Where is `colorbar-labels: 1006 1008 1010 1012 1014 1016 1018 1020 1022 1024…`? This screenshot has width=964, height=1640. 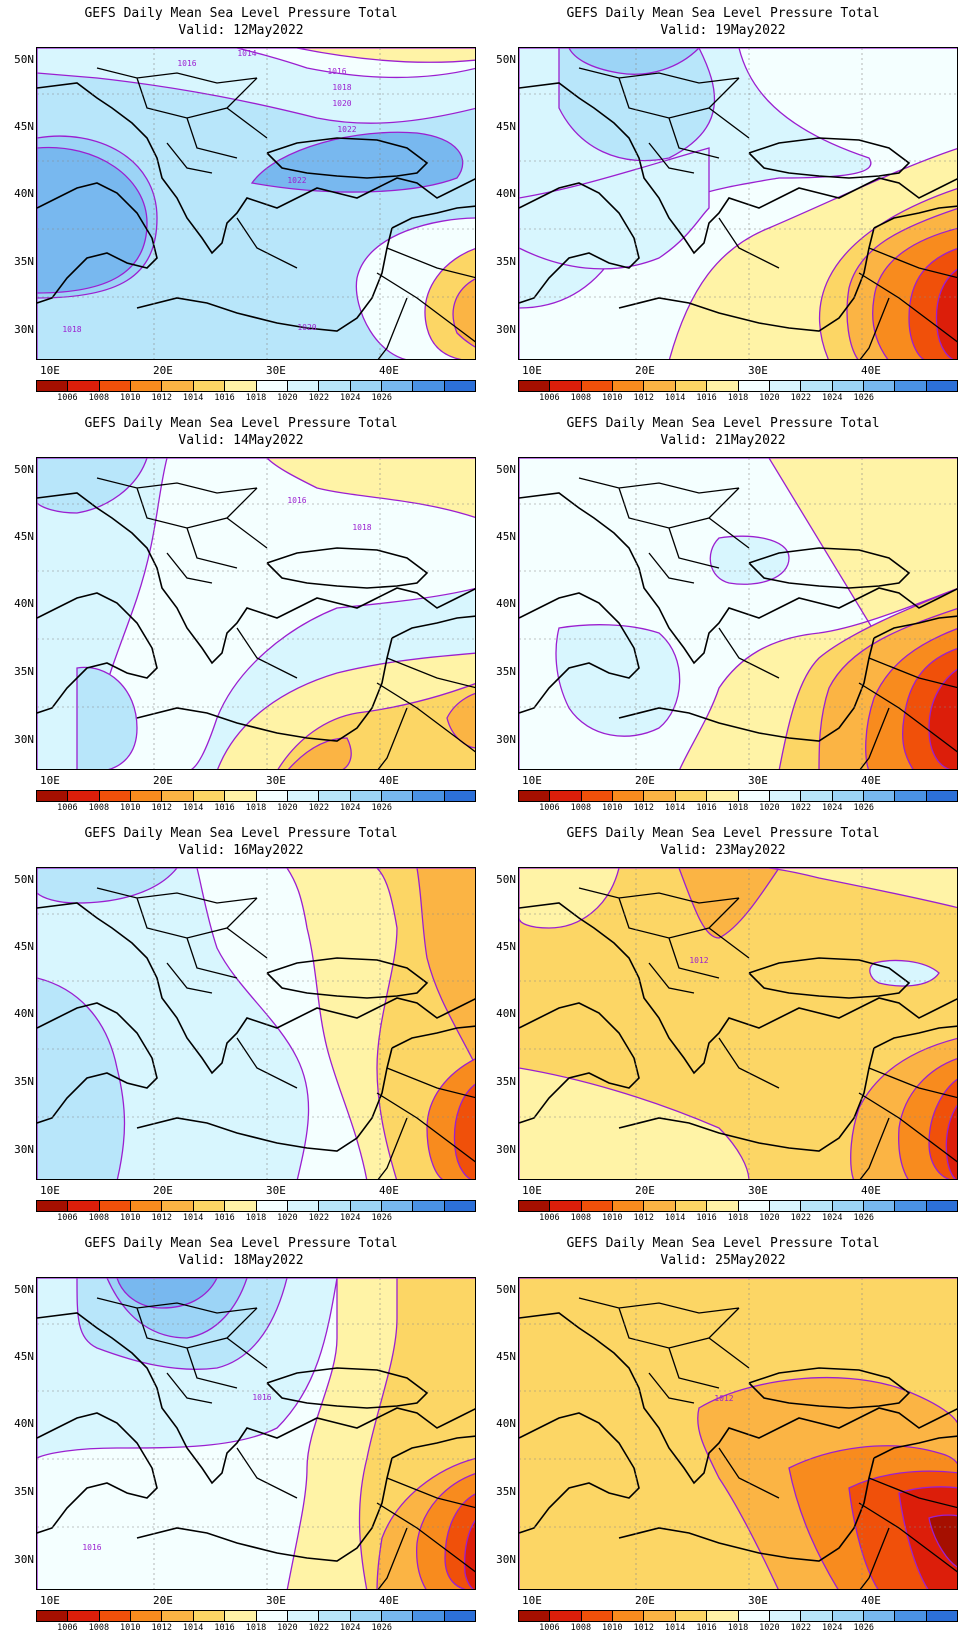
colorbar-labels: 1006 1008 1010 1012 1014 1016 1018 1020 1022 1024… is located at coordinates (256, 1629).